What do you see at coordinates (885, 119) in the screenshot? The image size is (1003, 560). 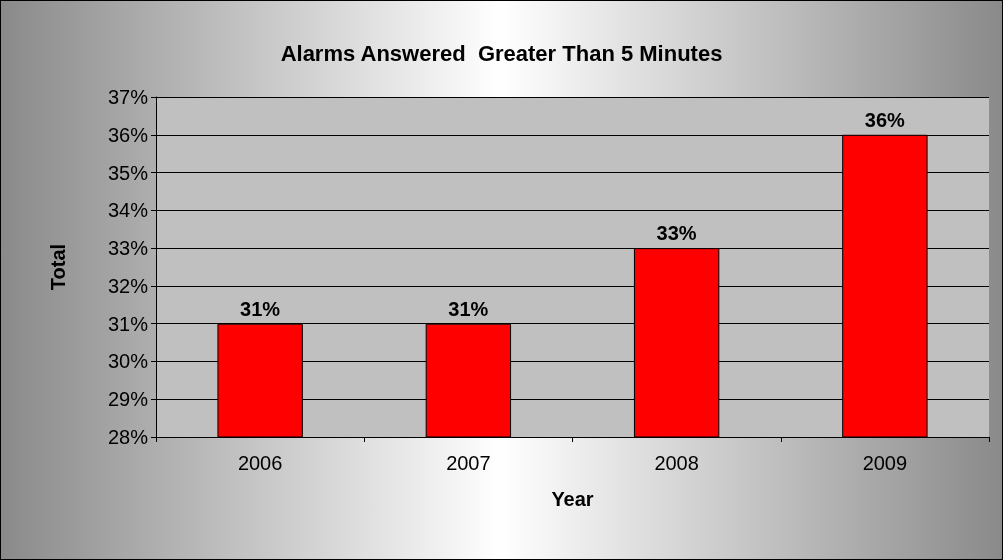 I see `data-label: 36%` at bounding box center [885, 119].